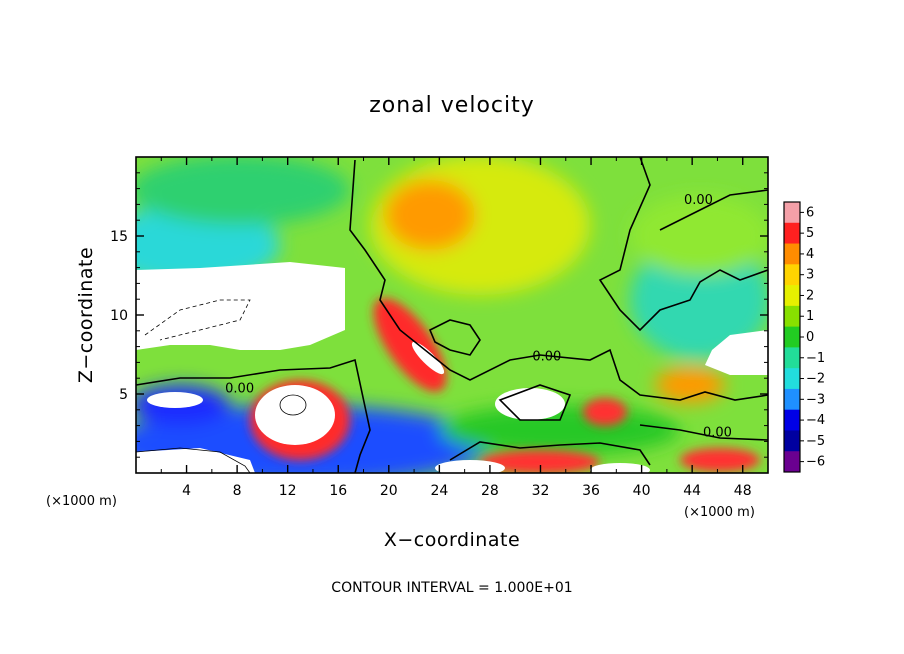  What do you see at coordinates (123, 395) in the screenshot?
I see `y-tick-label: 5` at bounding box center [123, 395].